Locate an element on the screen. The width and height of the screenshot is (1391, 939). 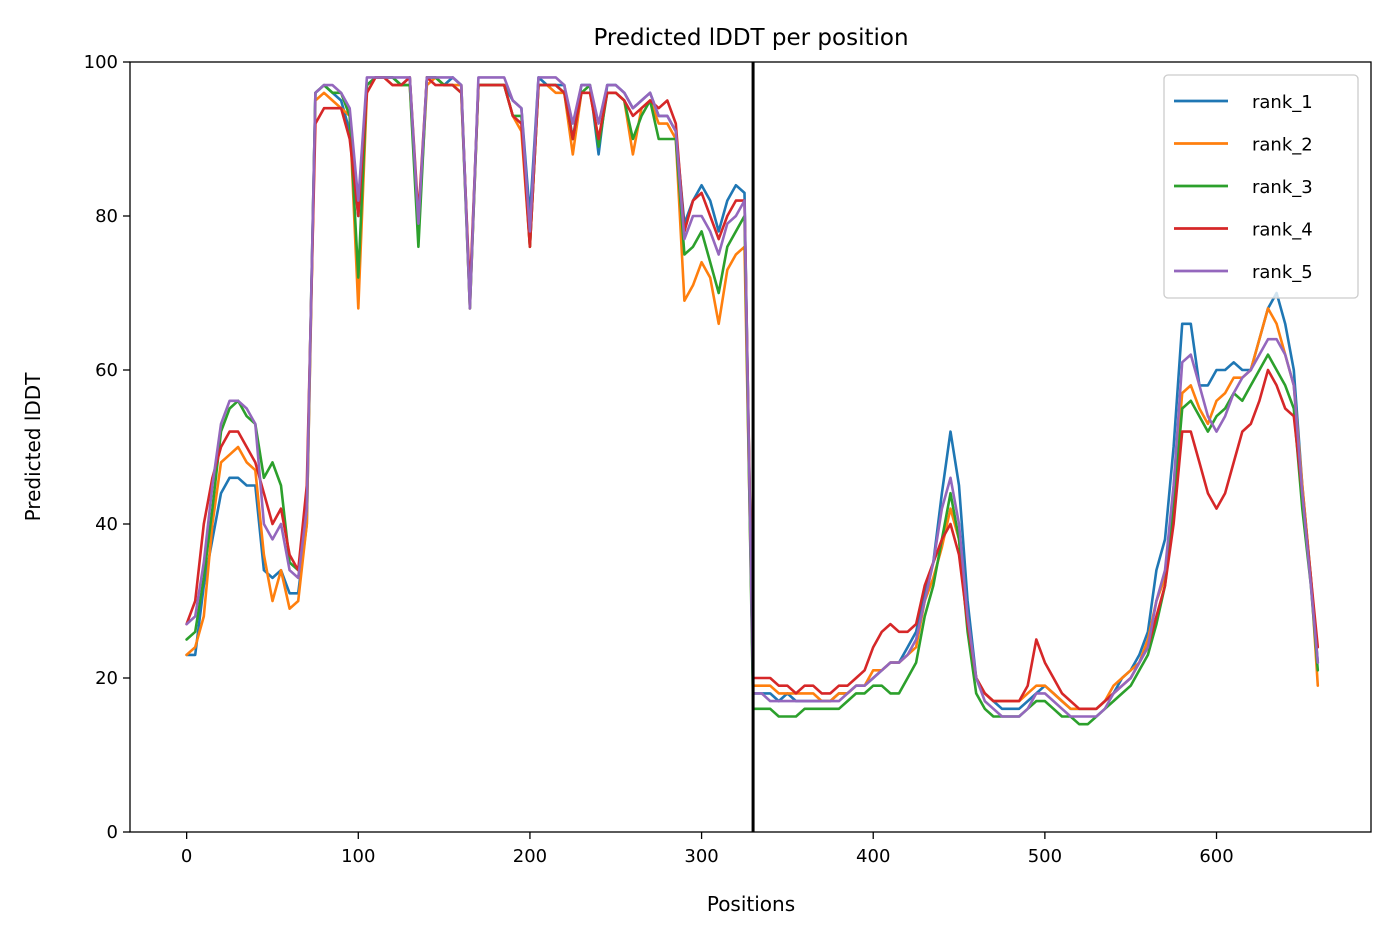
x-axis-ticks: 0 100 200 300 400 500 600 is located at coordinates (707, 849).